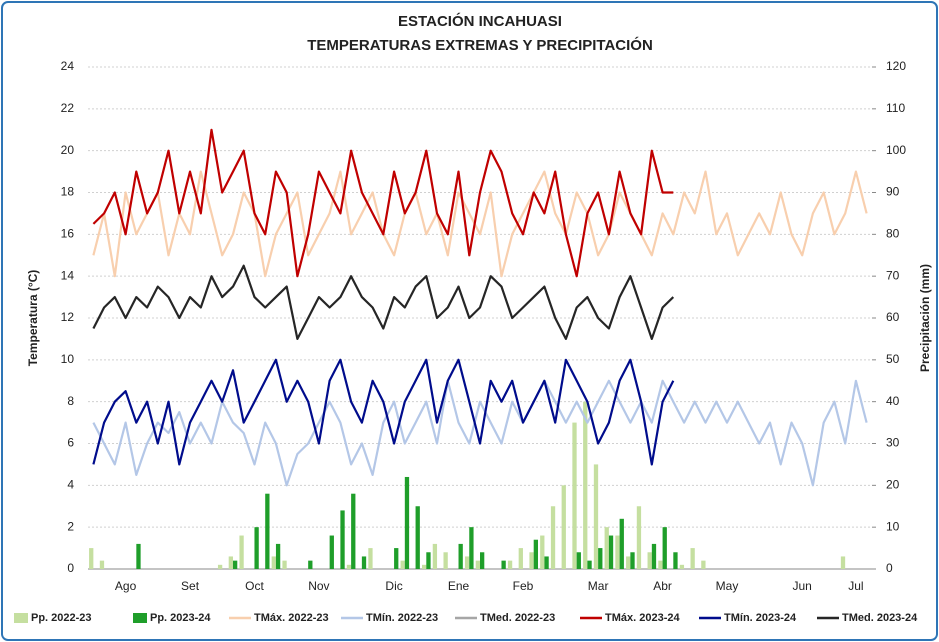 This screenshot has width=939, height=642. Describe the element at coordinates (760, 618) in the screenshot. I see `legend-label: TMín. 2023-24` at that location.